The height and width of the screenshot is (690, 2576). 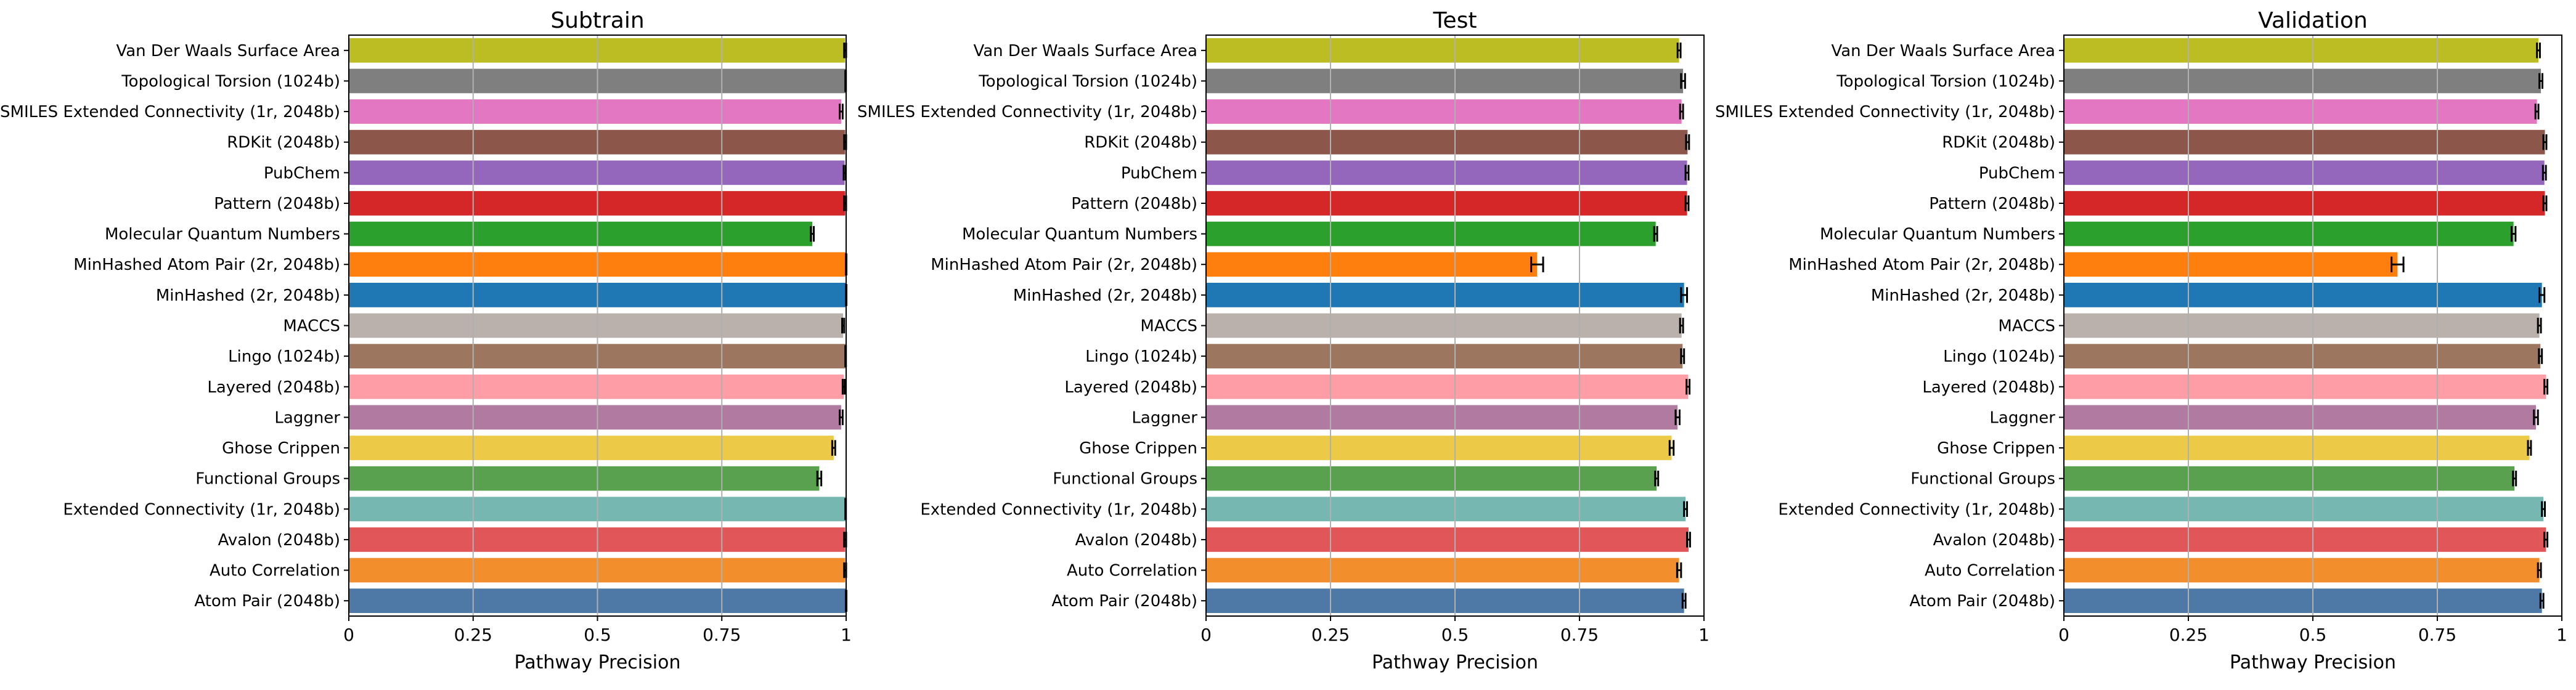 What do you see at coordinates (302, 173) in the screenshot?
I see `category-label: PubChem` at bounding box center [302, 173].